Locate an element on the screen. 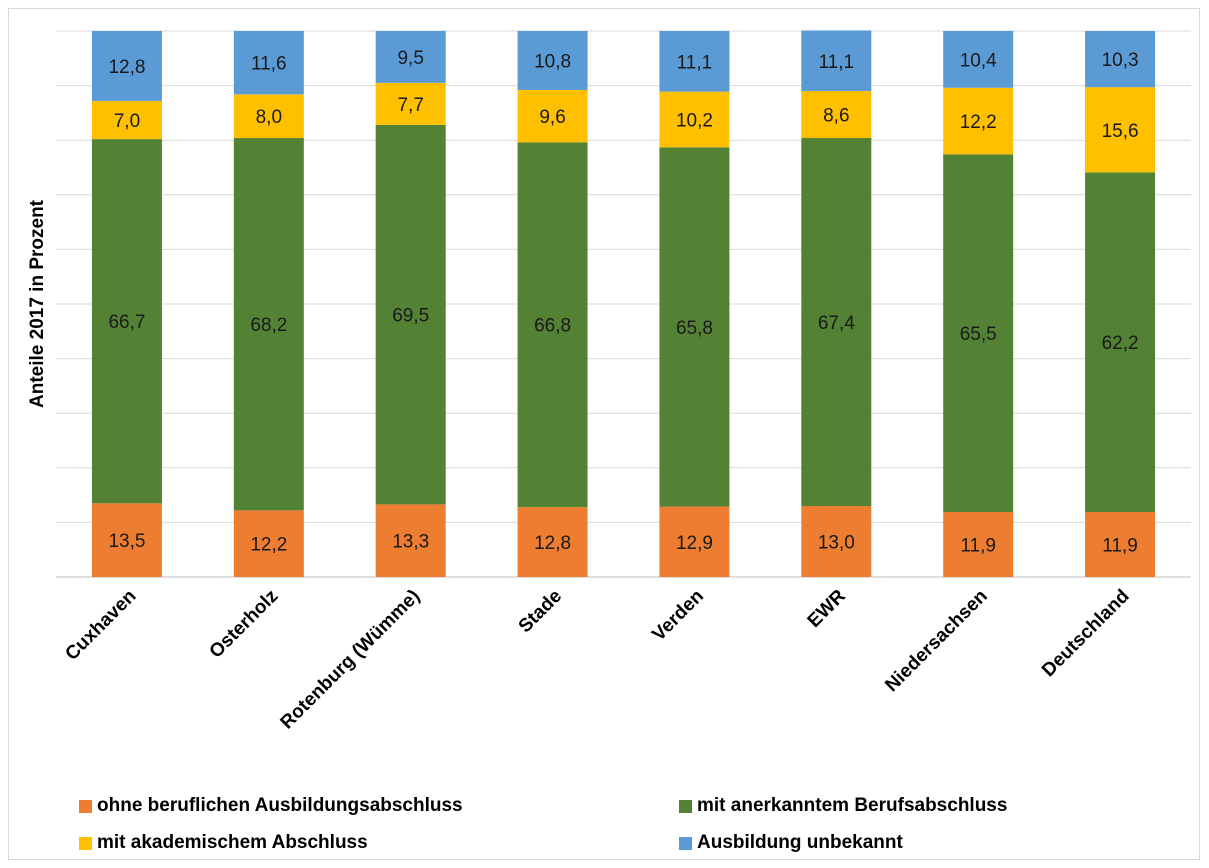 Image resolution: width=1209 pixels, height=868 pixels. legend-swatch-blue is located at coordinates (685, 843).